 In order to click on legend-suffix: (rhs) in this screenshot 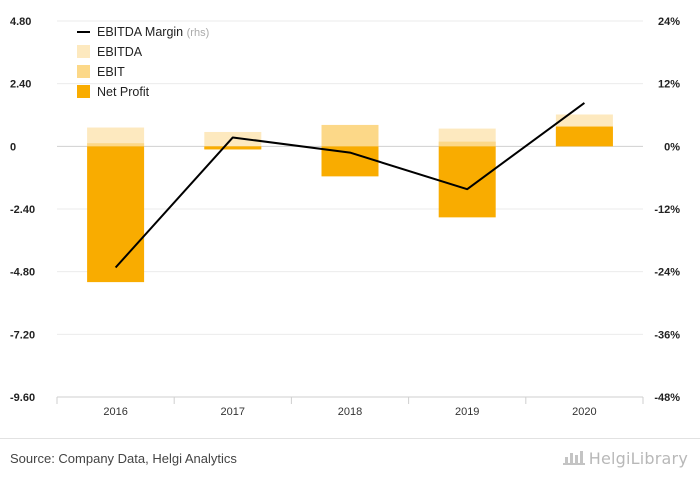, I will do `click(198, 33)`.